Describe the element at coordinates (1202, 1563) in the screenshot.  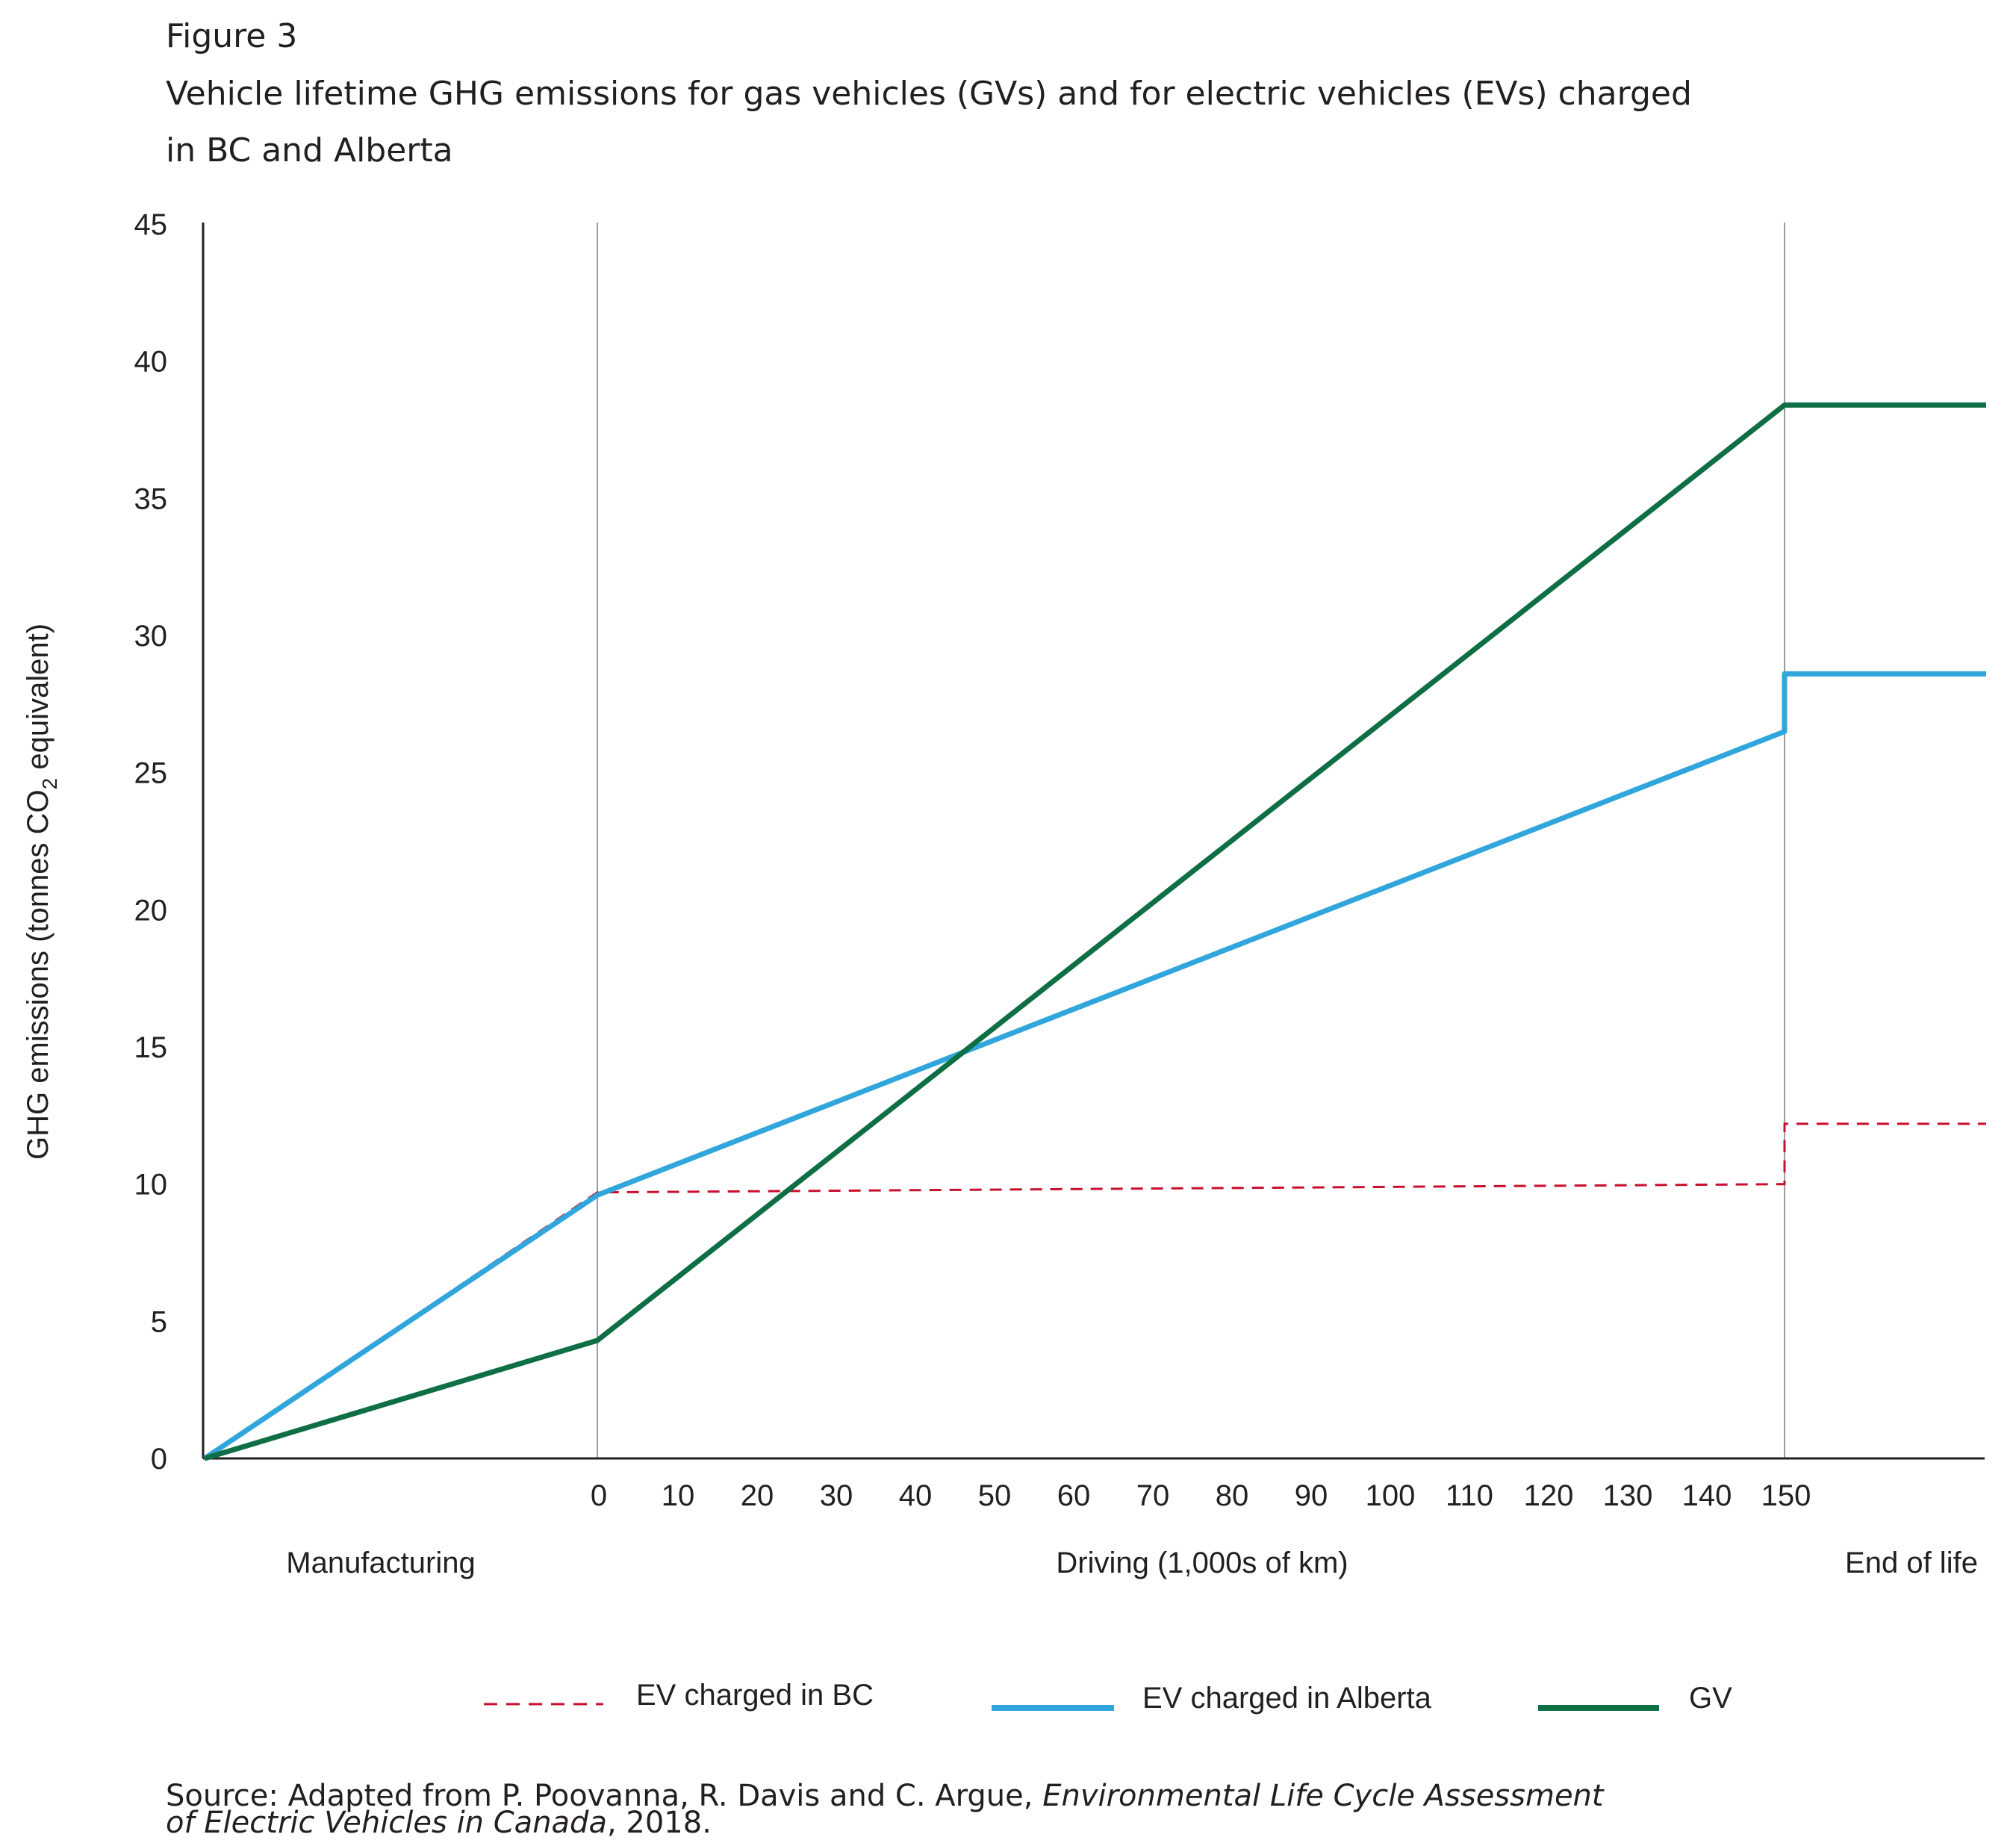
I see `phase-label-driving: Driving (1,000s of km)` at that location.